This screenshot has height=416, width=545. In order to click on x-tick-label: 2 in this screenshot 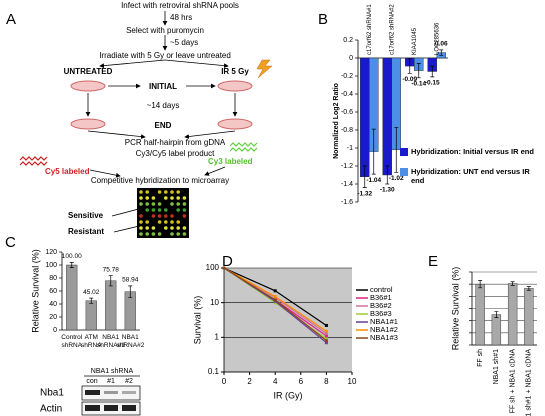, I will do `click(249, 381)`.